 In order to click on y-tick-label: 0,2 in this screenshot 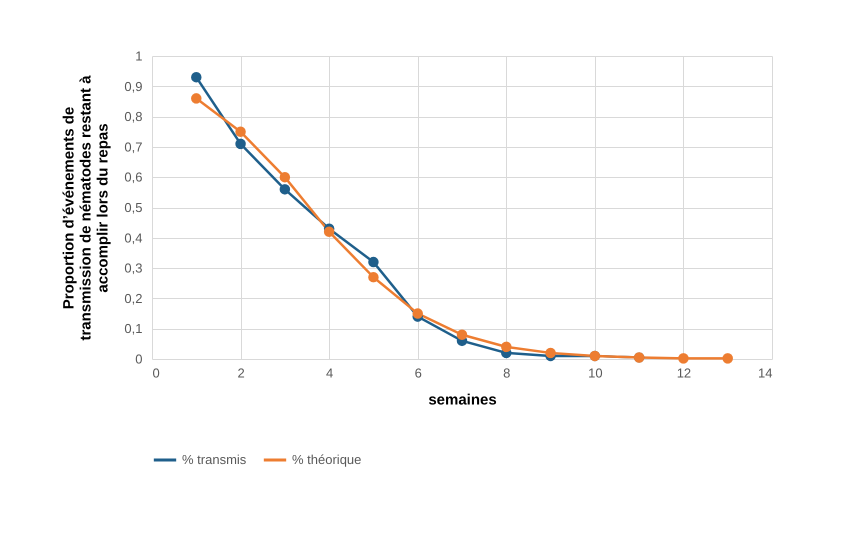, I will do `click(133, 298)`.